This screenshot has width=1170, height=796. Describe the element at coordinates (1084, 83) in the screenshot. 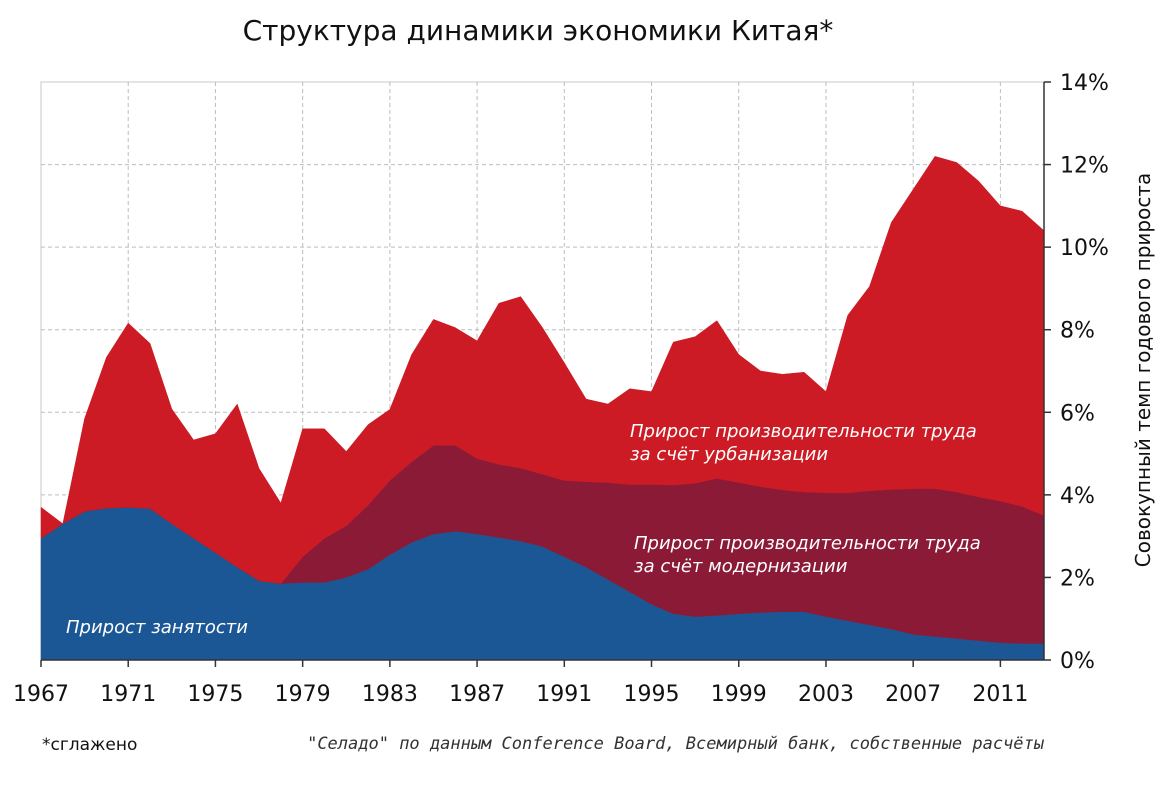

I see `y-tick-label: 14%` at that location.